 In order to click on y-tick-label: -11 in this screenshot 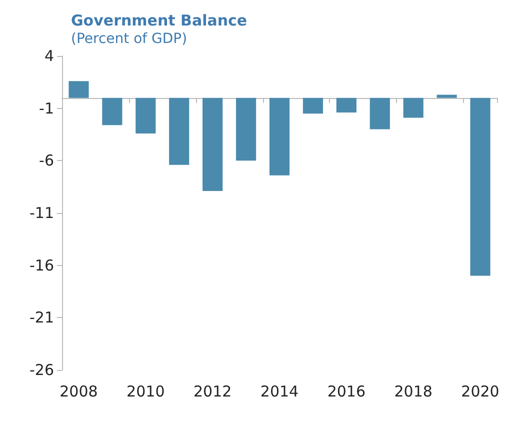, I will do `click(42, 213)`.